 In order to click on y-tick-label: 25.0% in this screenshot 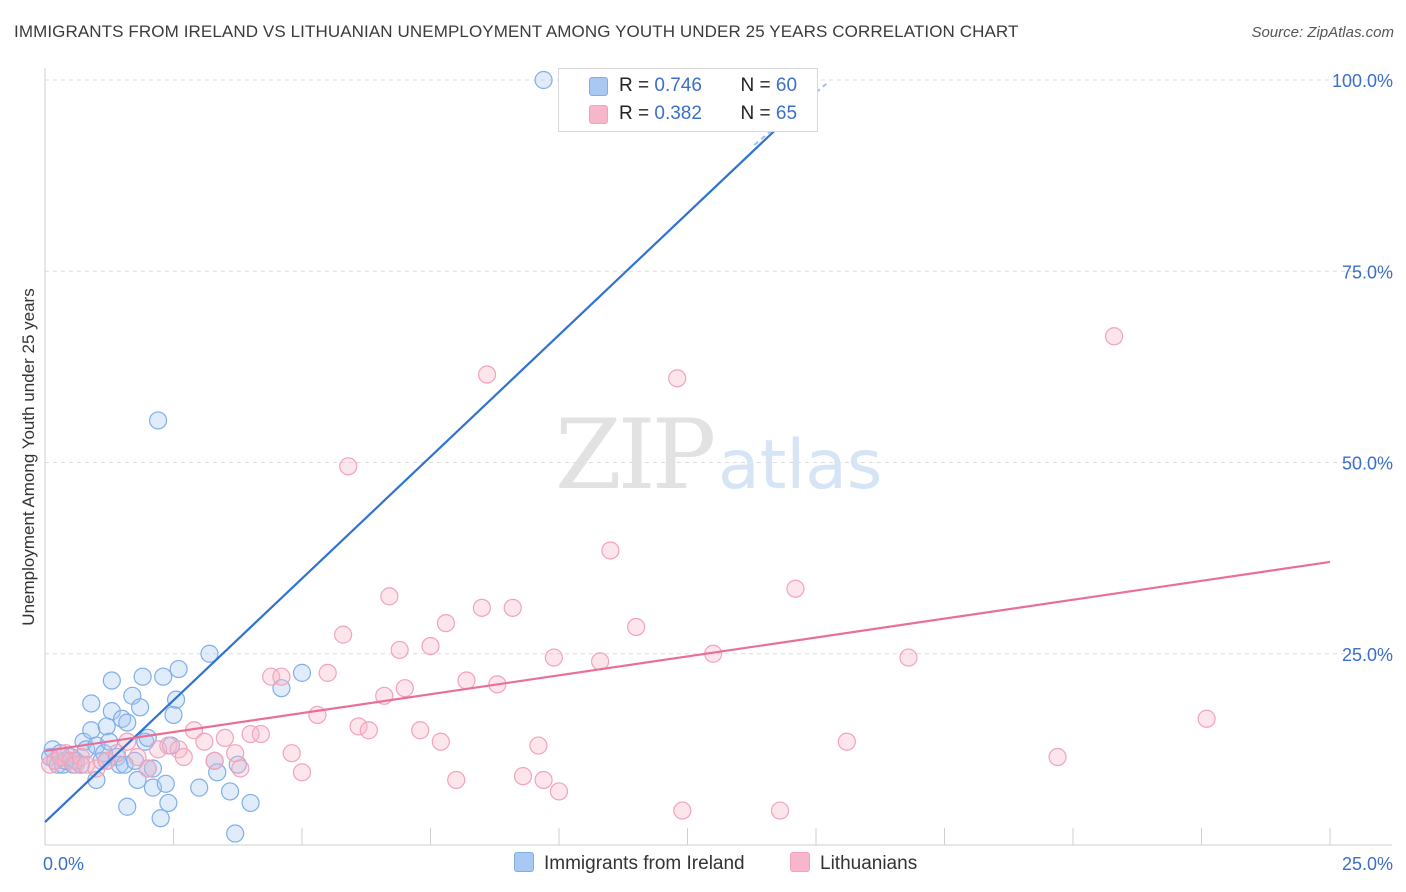, I will do `click(1367, 655)`.